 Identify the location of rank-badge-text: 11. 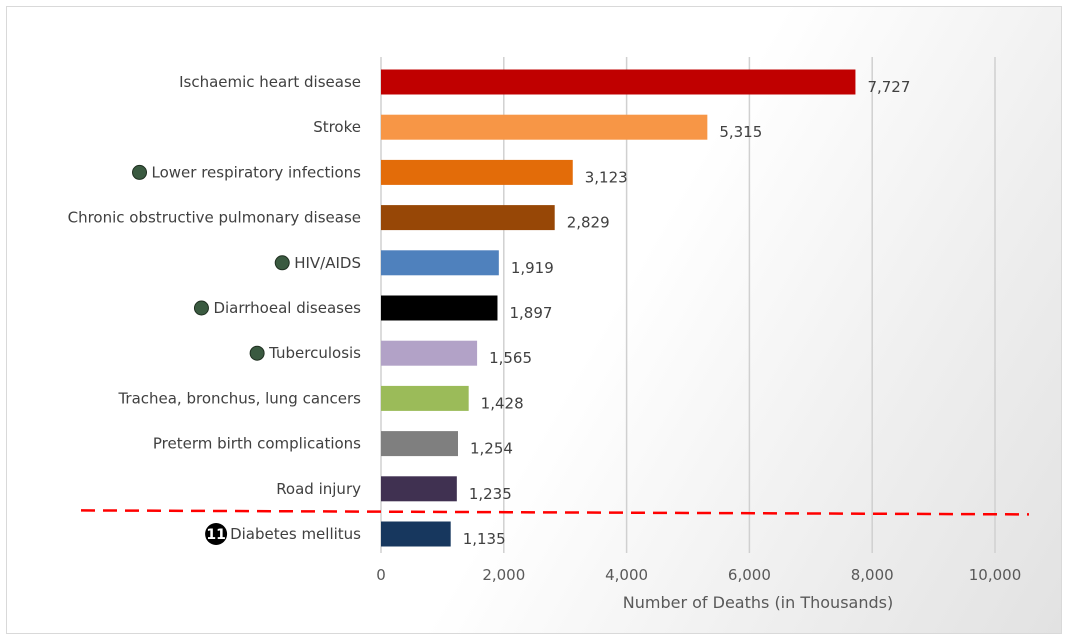
(215, 535).